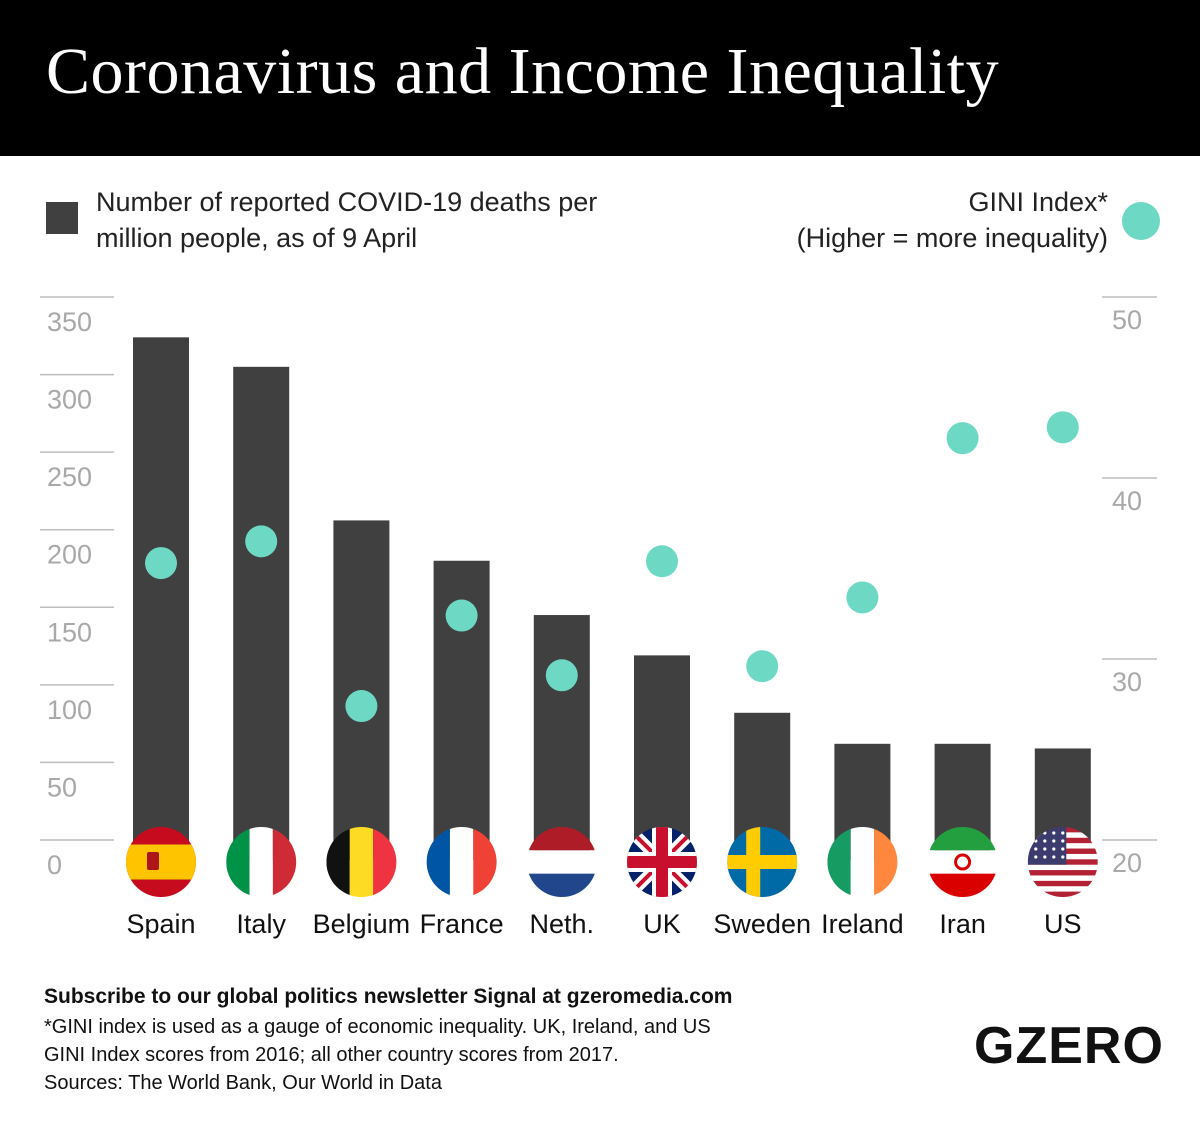 This screenshot has width=1200, height=1138. I want to click on legend-gini-line2: (Higher = more inequality), so click(952, 238).